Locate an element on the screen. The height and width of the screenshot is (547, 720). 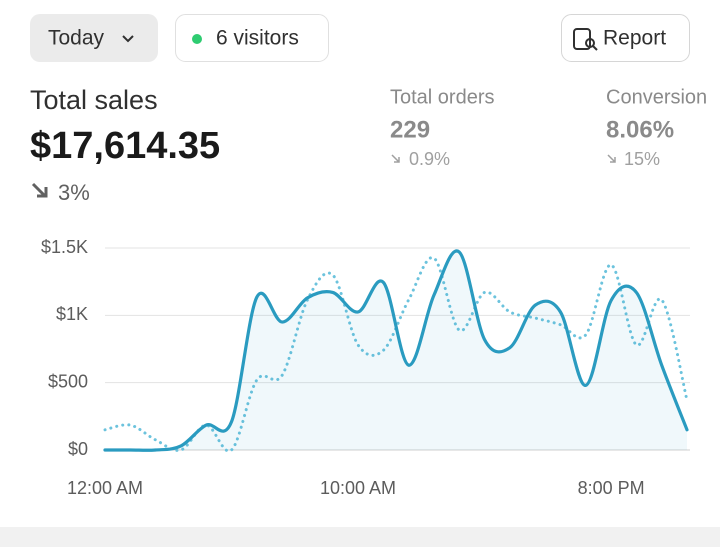
metric-change: 15% is located at coordinates (642, 159).